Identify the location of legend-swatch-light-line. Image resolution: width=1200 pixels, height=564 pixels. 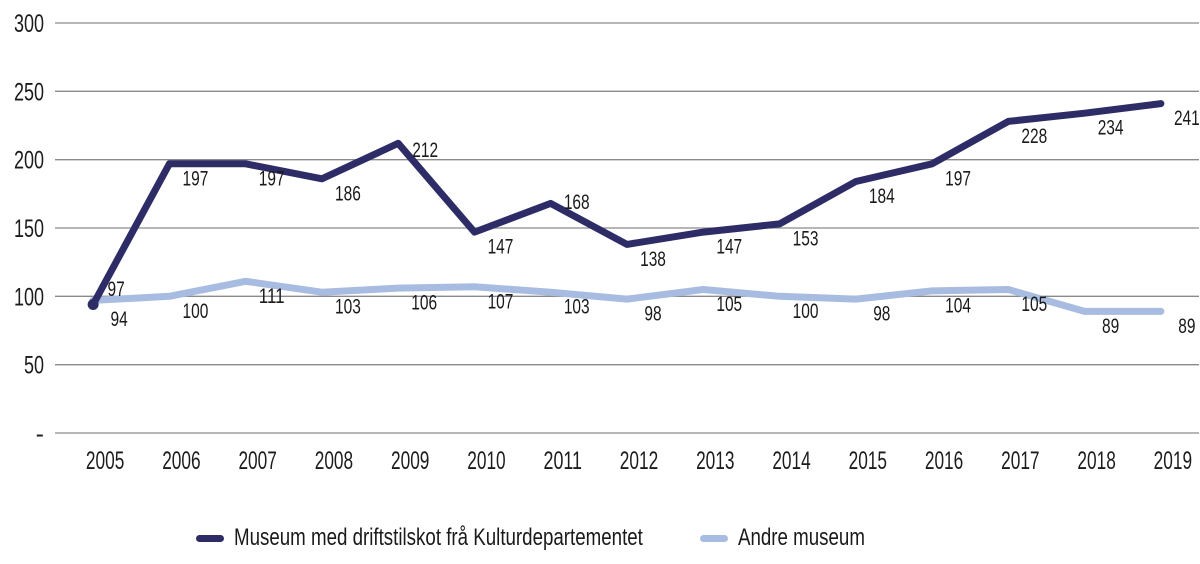
(714, 538).